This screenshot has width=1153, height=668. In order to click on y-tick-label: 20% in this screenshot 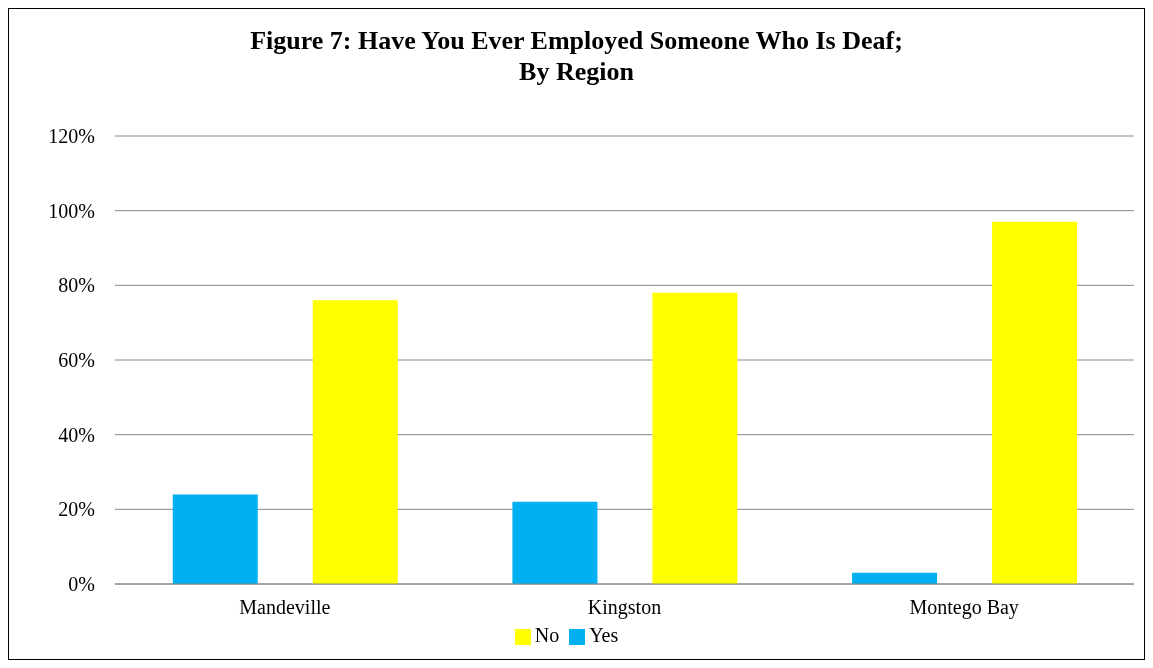, I will do `click(76, 509)`.